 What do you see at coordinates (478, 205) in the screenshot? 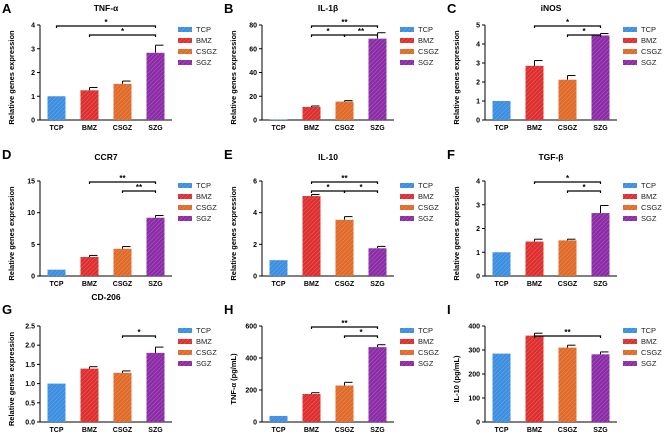
I see `y-tick-label: 3` at bounding box center [478, 205].